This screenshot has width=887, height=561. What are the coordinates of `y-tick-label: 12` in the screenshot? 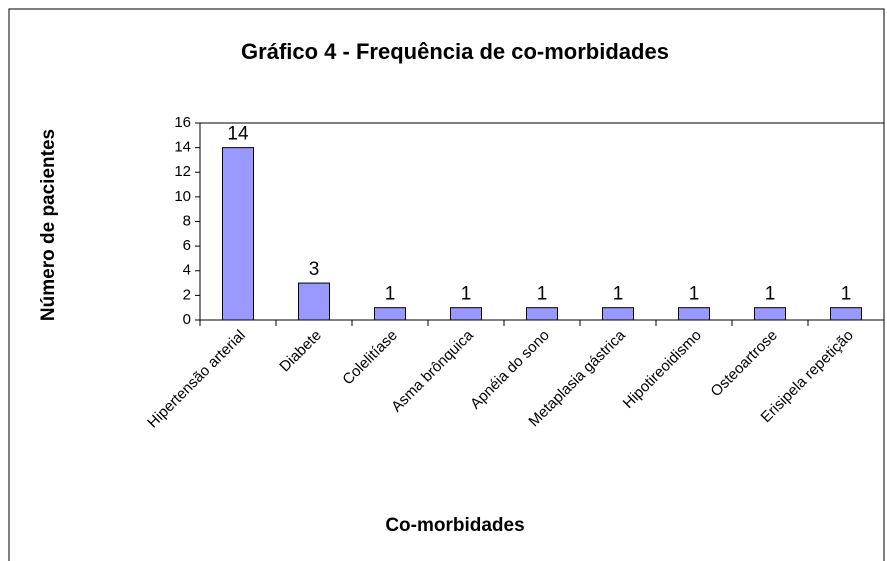 It's located at (182, 171).